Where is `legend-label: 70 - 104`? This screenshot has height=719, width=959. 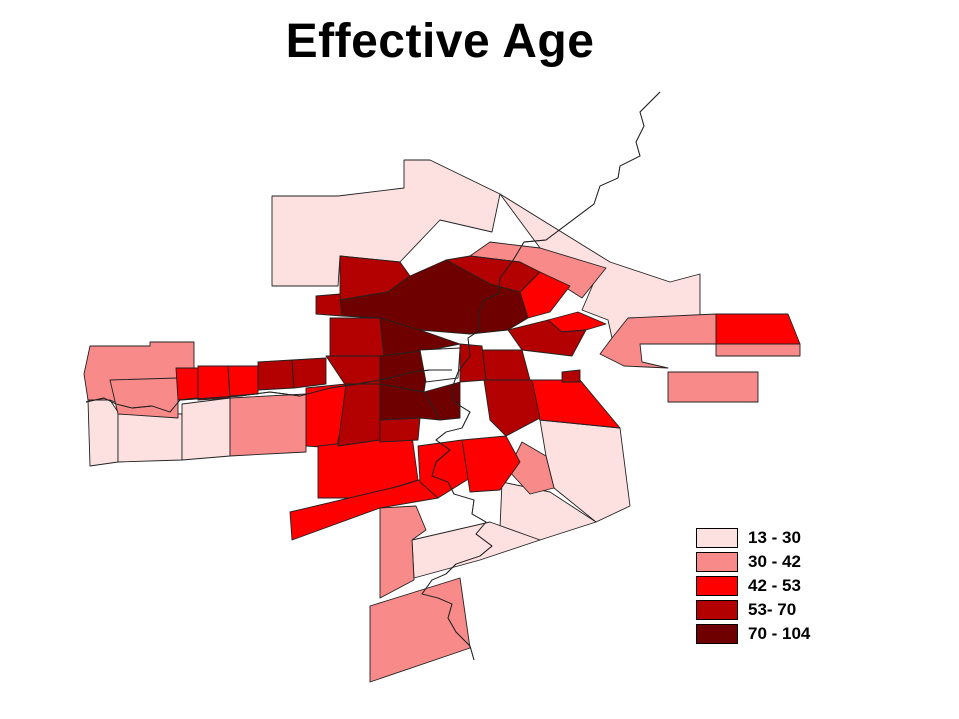 legend-label: 70 - 104 is located at coordinates (779, 633).